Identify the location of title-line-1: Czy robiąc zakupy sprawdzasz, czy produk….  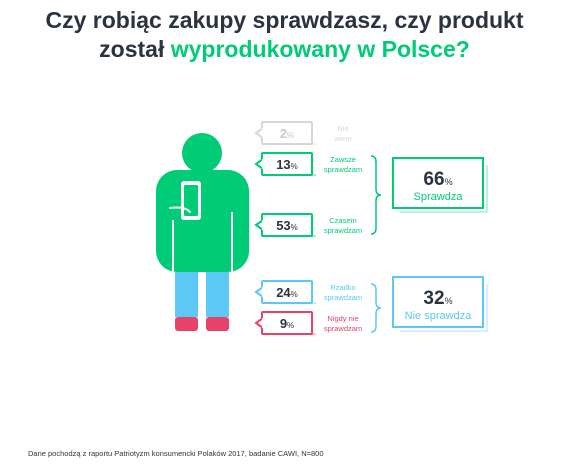
(284, 20).